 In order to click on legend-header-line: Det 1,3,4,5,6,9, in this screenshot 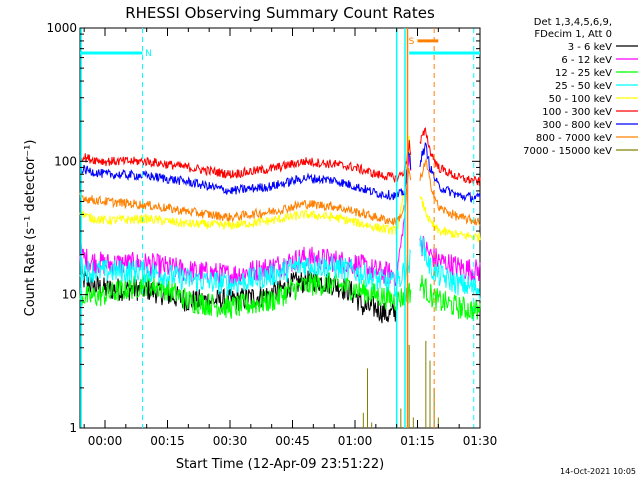, I will do `click(573, 22)`.